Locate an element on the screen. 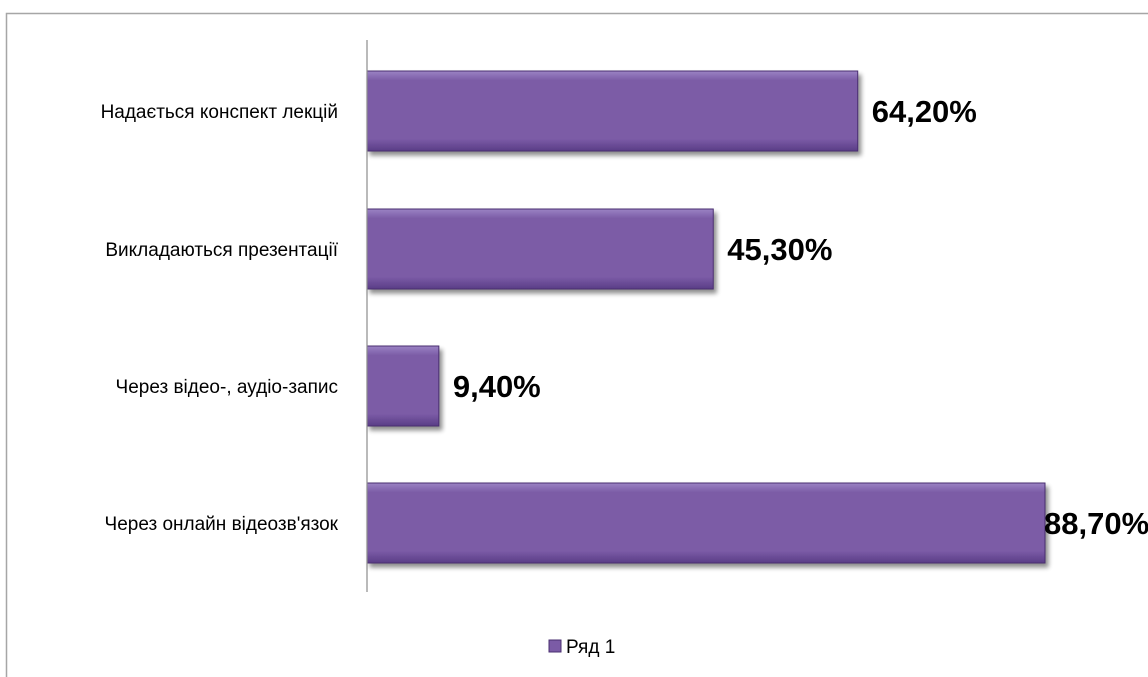 The image size is (1148, 677). category-label-1: Надається конспект лекцій is located at coordinates (219, 112).